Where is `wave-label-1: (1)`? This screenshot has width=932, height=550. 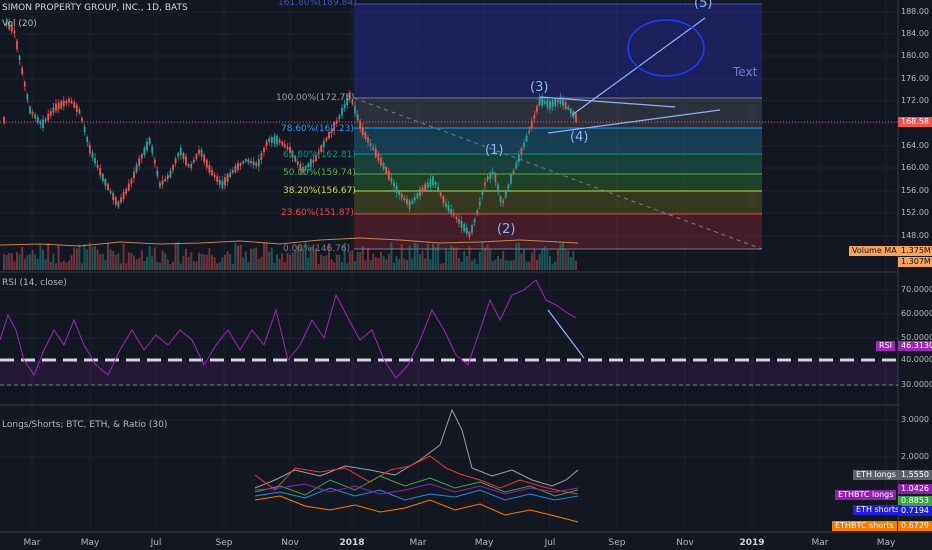 wave-label-1: (1) is located at coordinates (494, 150).